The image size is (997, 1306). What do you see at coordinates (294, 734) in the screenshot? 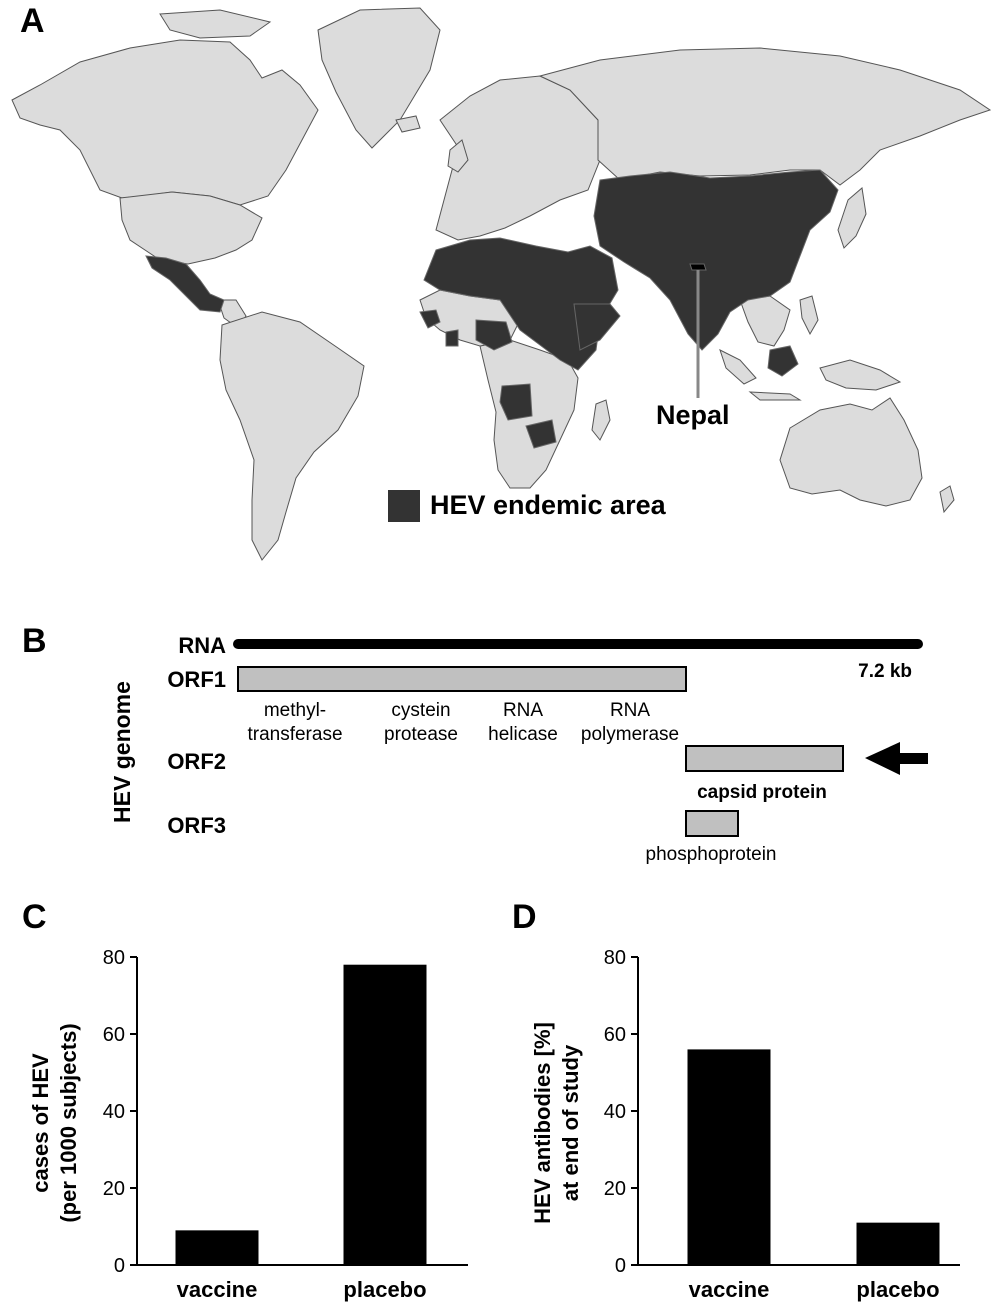
I see `domain-label: transferase` at bounding box center [294, 734].